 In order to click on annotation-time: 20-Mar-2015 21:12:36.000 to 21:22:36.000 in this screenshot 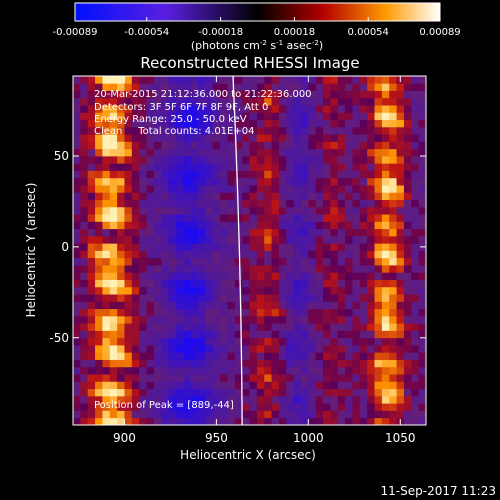, I will do `click(203, 94)`.